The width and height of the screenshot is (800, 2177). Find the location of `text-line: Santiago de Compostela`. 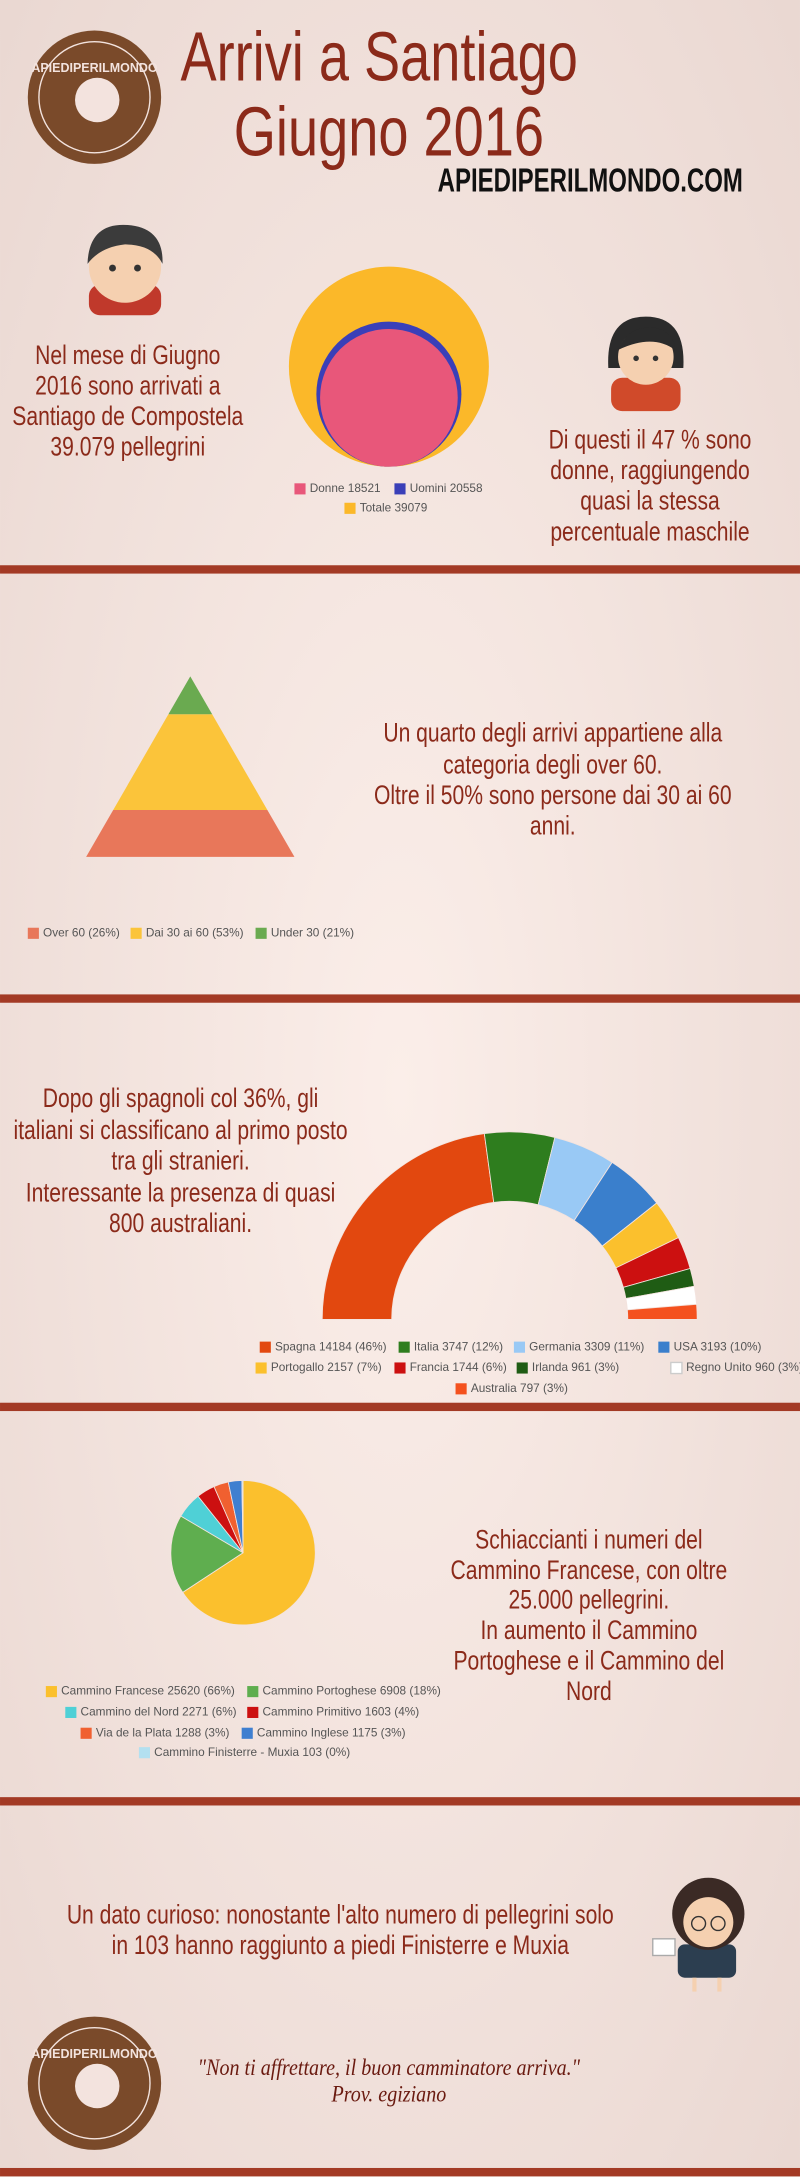

text-line: Santiago de Compostela is located at coordinates (128, 417).